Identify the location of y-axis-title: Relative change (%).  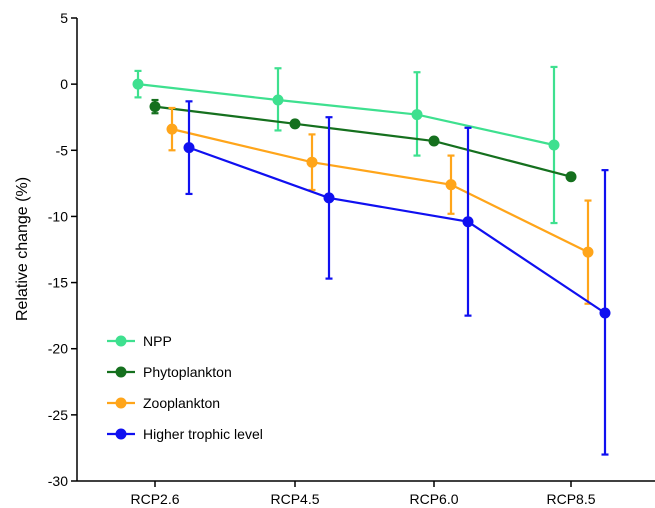
(22, 249).